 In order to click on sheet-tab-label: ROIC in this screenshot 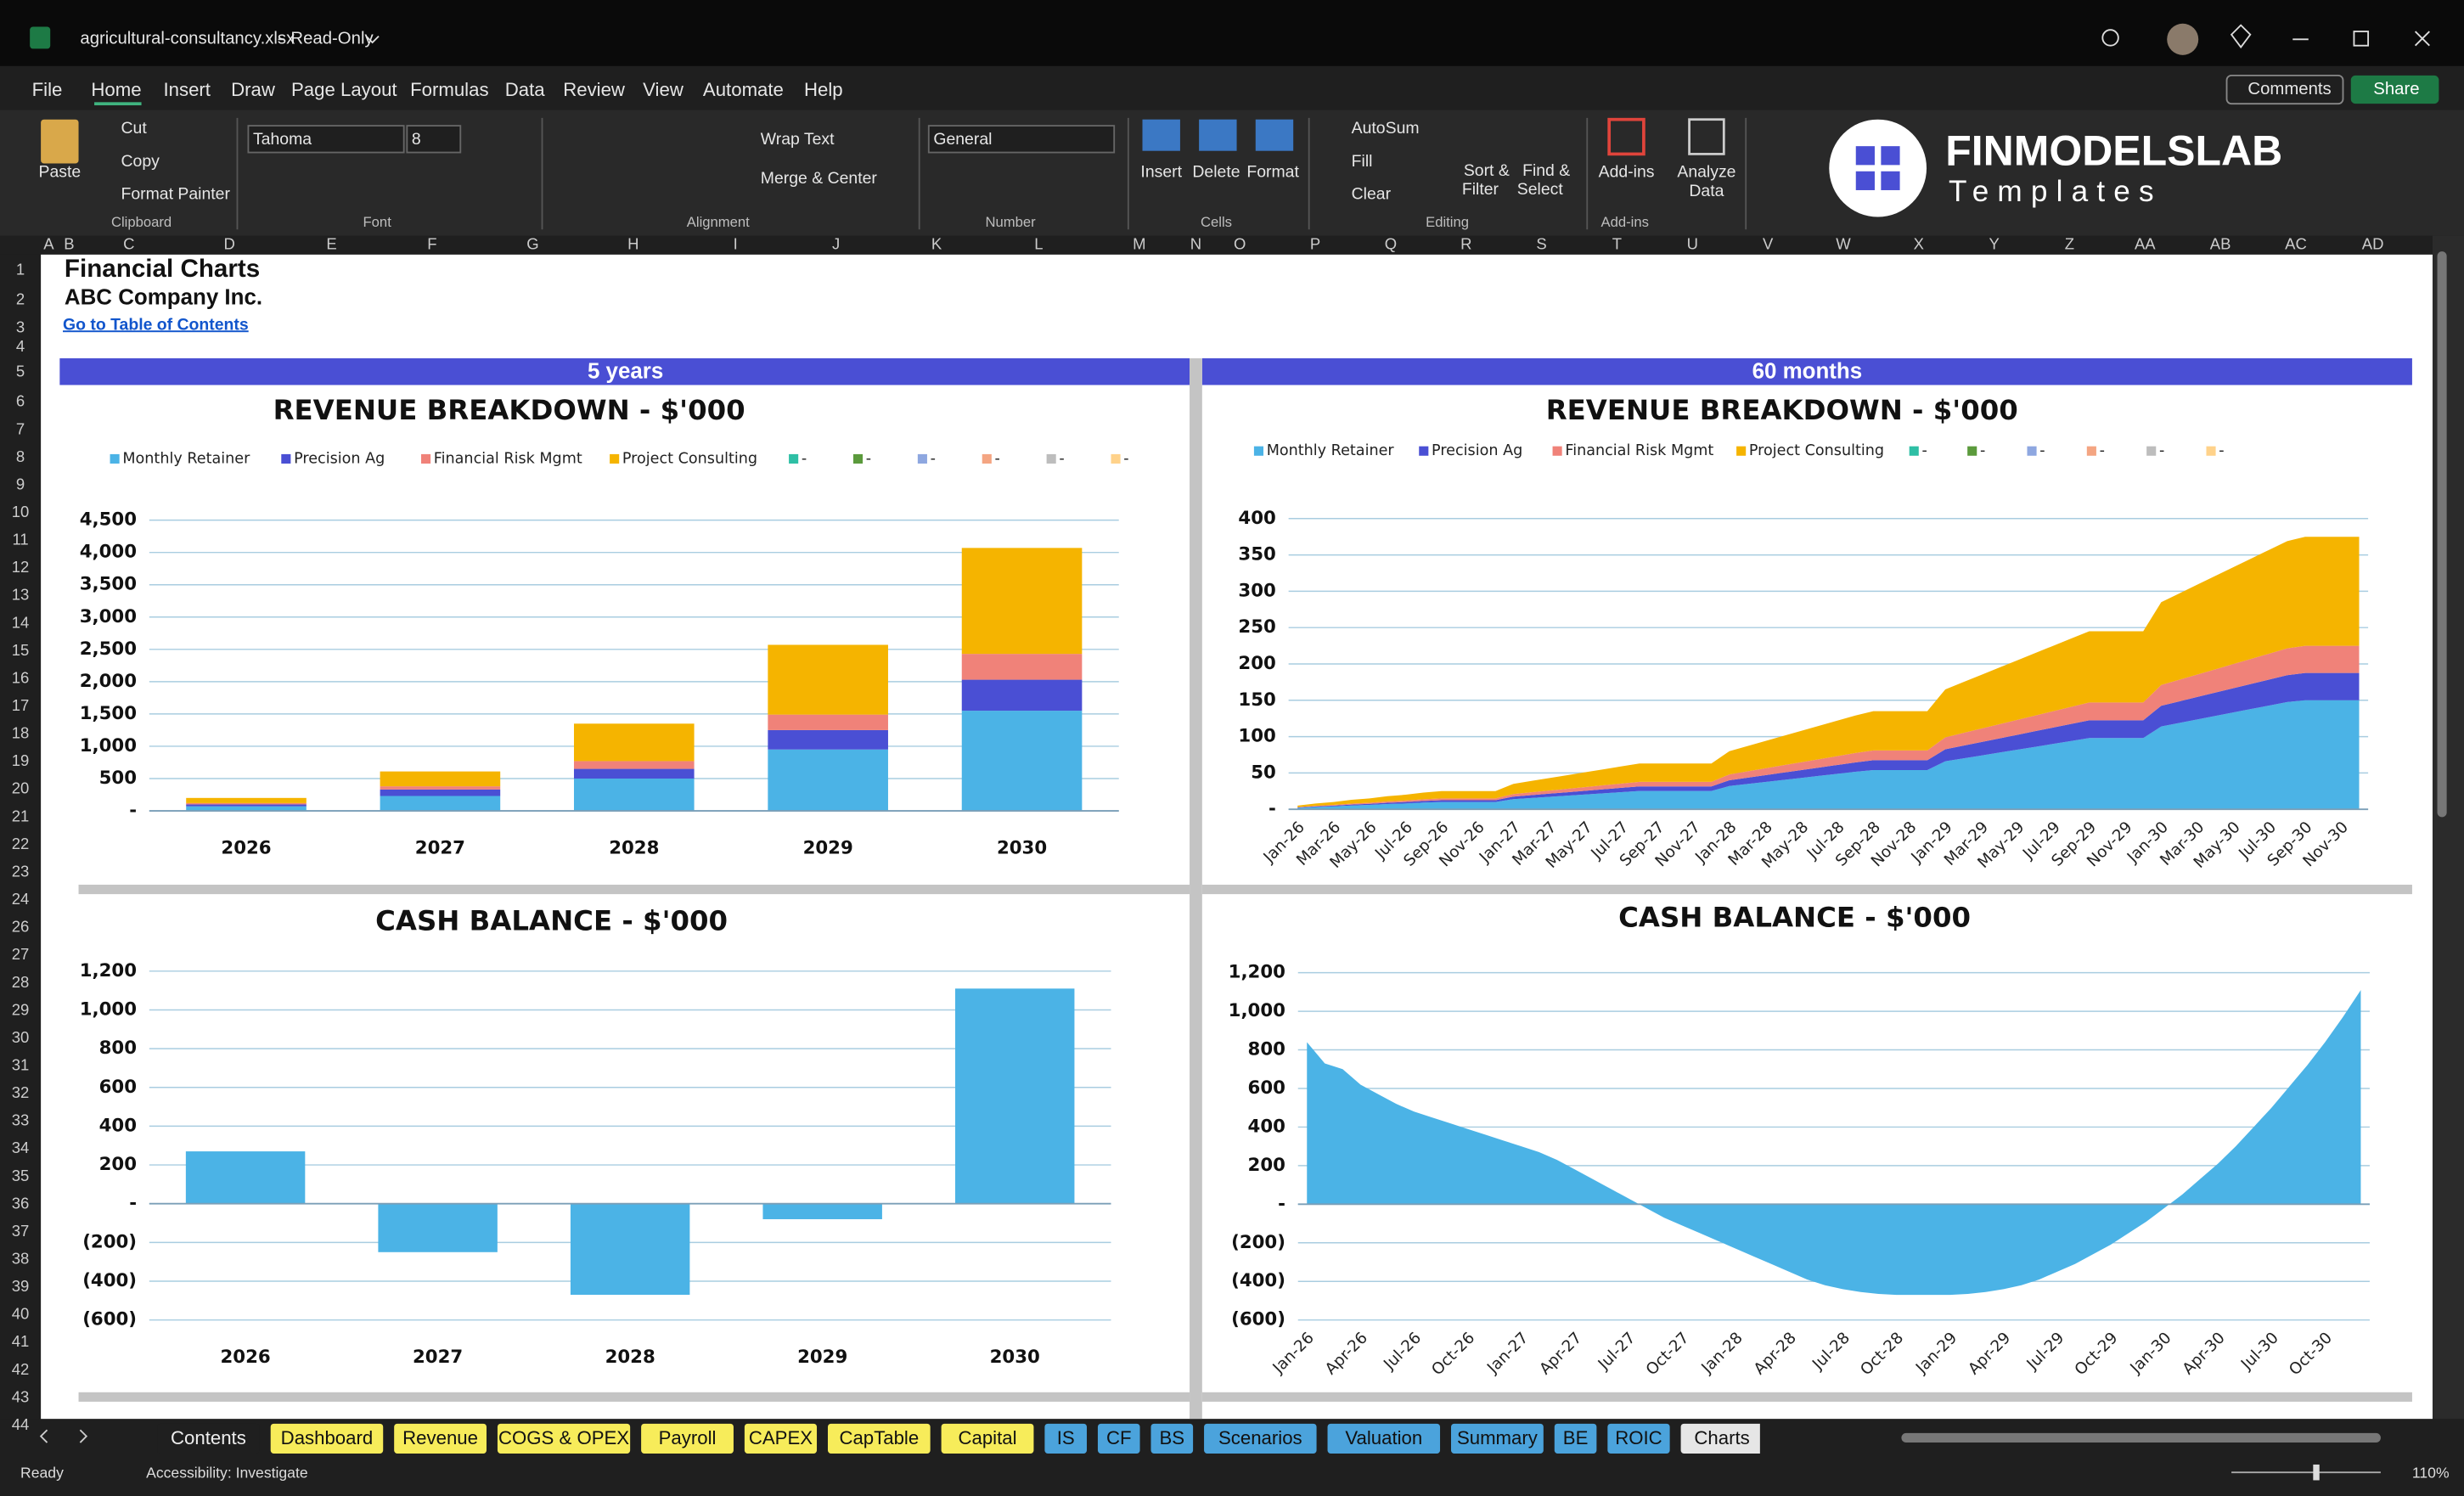, I will do `click(1638, 1437)`.